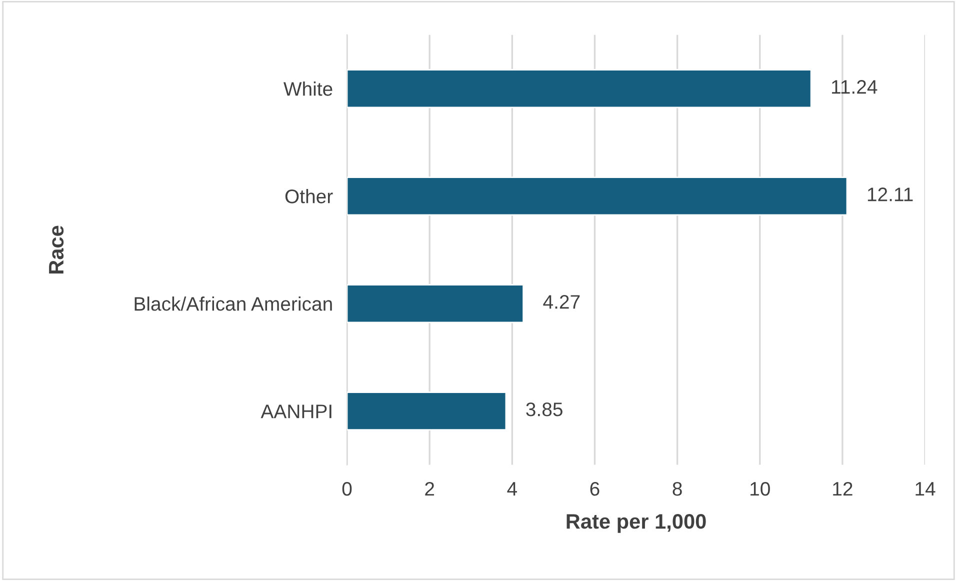 This screenshot has width=957, height=581. Describe the element at coordinates (677, 489) in the screenshot. I see `x-tick-label: 8` at that location.